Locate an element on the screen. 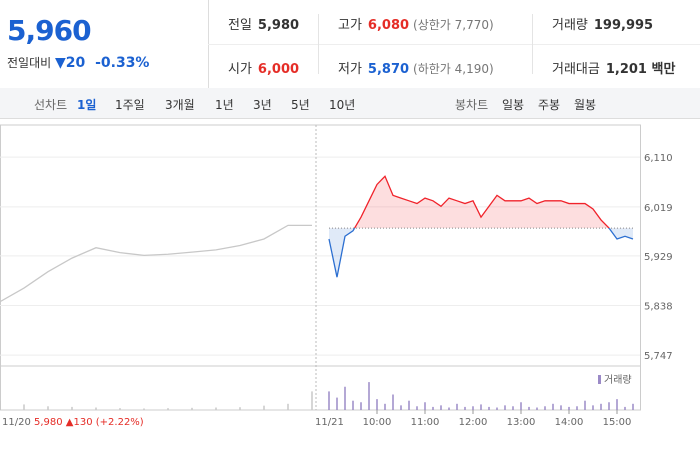 This screenshot has width=700, height=450. legend-swatch is located at coordinates (599, 379).